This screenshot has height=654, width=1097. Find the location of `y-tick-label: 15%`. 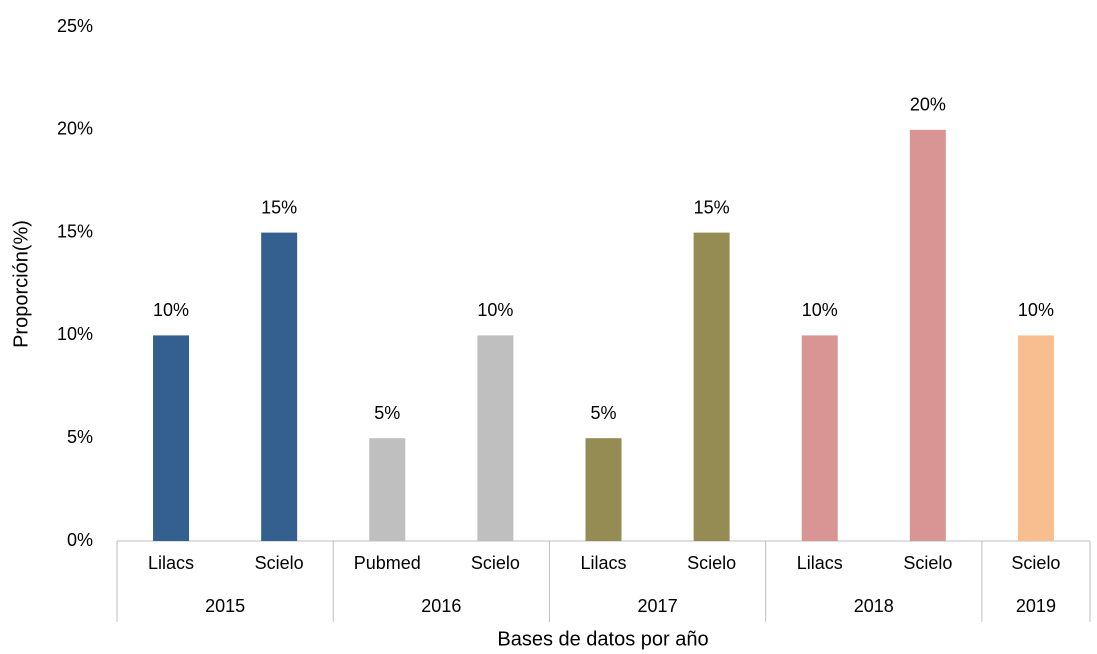

y-tick-label: 15% is located at coordinates (75, 231).